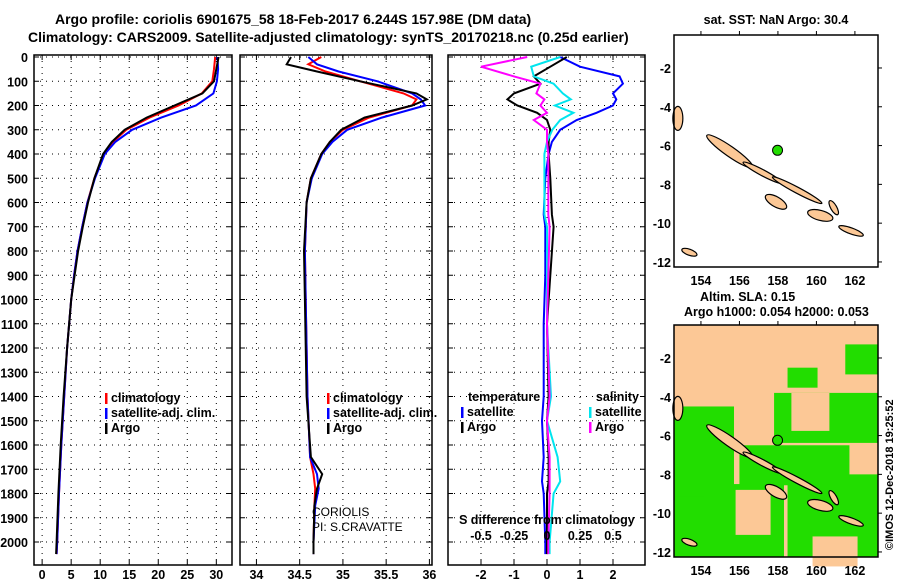 This screenshot has width=900, height=580. I want to click on lon-tick-label: 156, so click(739, 281).